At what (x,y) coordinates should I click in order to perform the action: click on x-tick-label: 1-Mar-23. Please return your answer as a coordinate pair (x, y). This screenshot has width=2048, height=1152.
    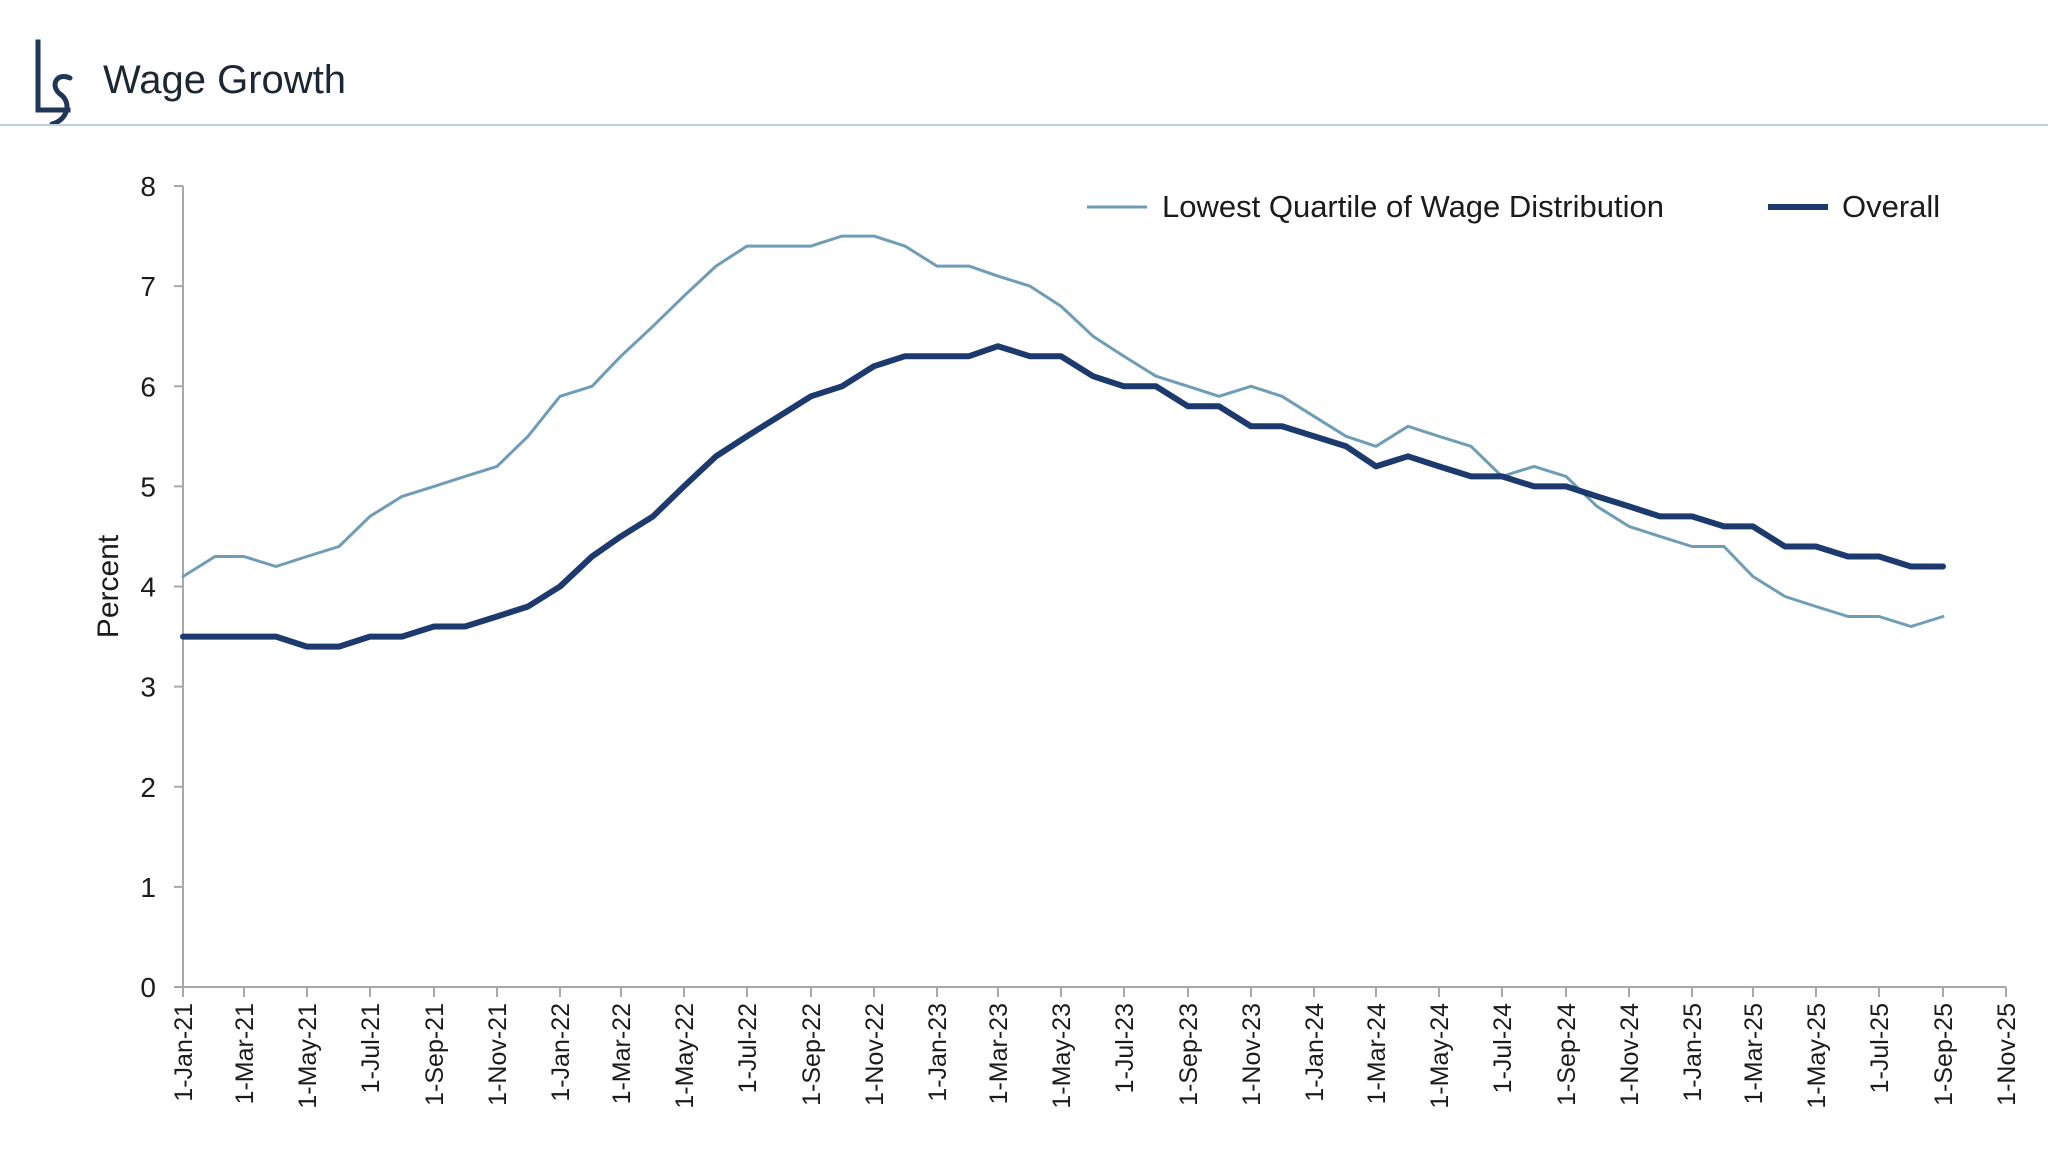
    Looking at the image, I should click on (999, 1053).